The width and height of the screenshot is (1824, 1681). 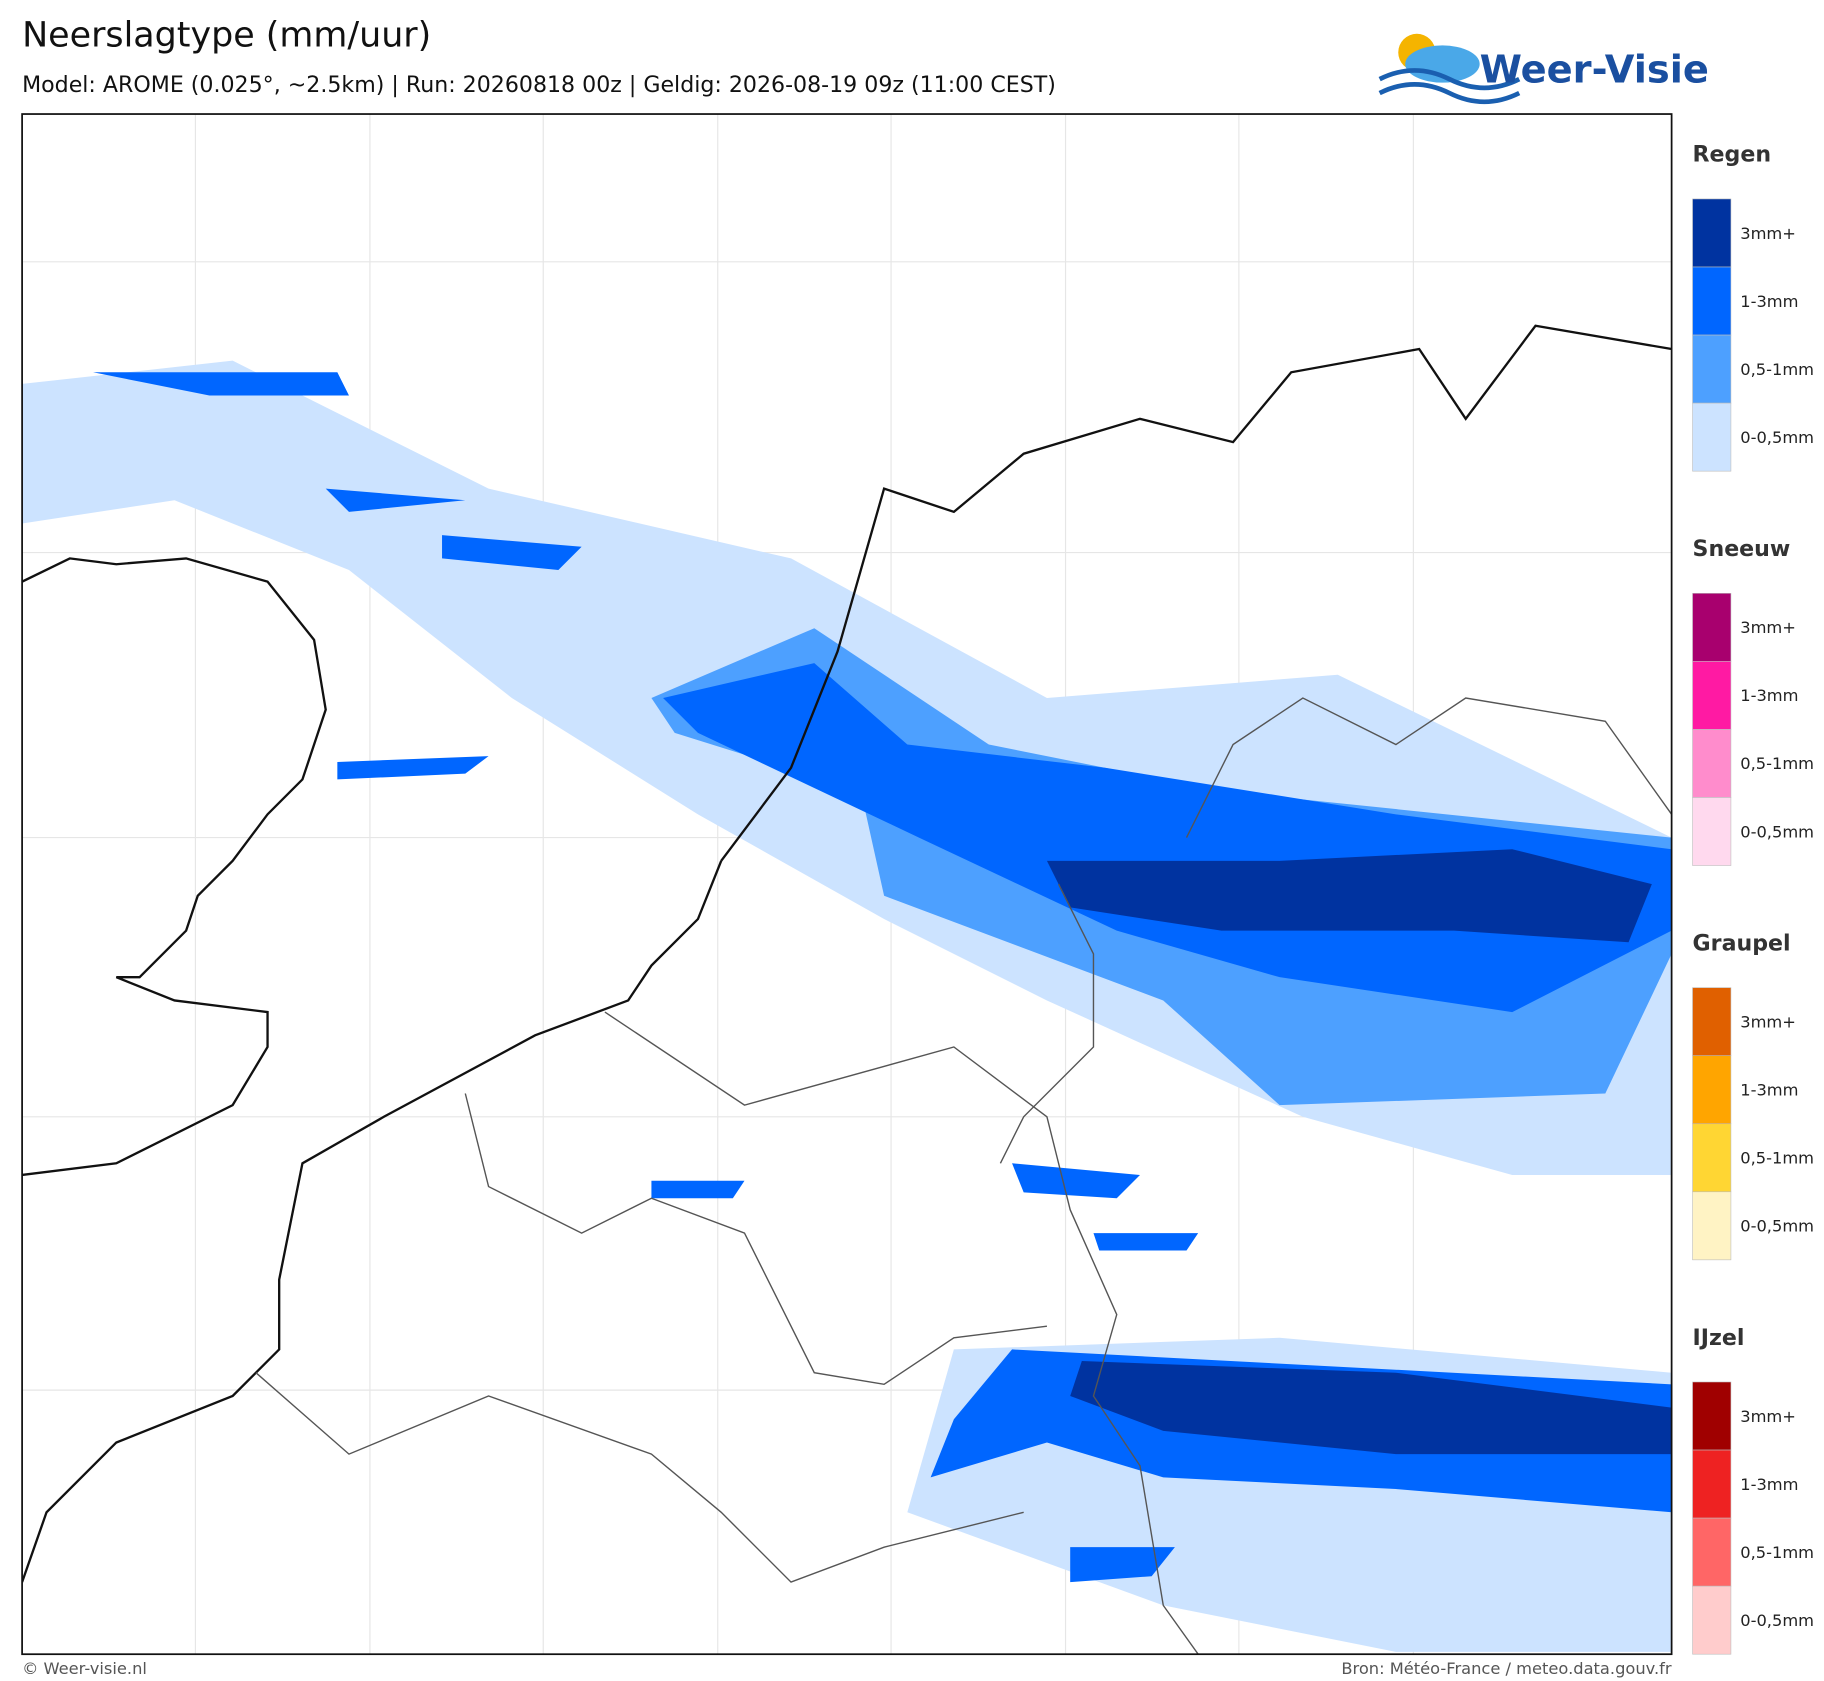 I want to click on title: Neerslagtype (mm/uur), so click(x=226, y=36).